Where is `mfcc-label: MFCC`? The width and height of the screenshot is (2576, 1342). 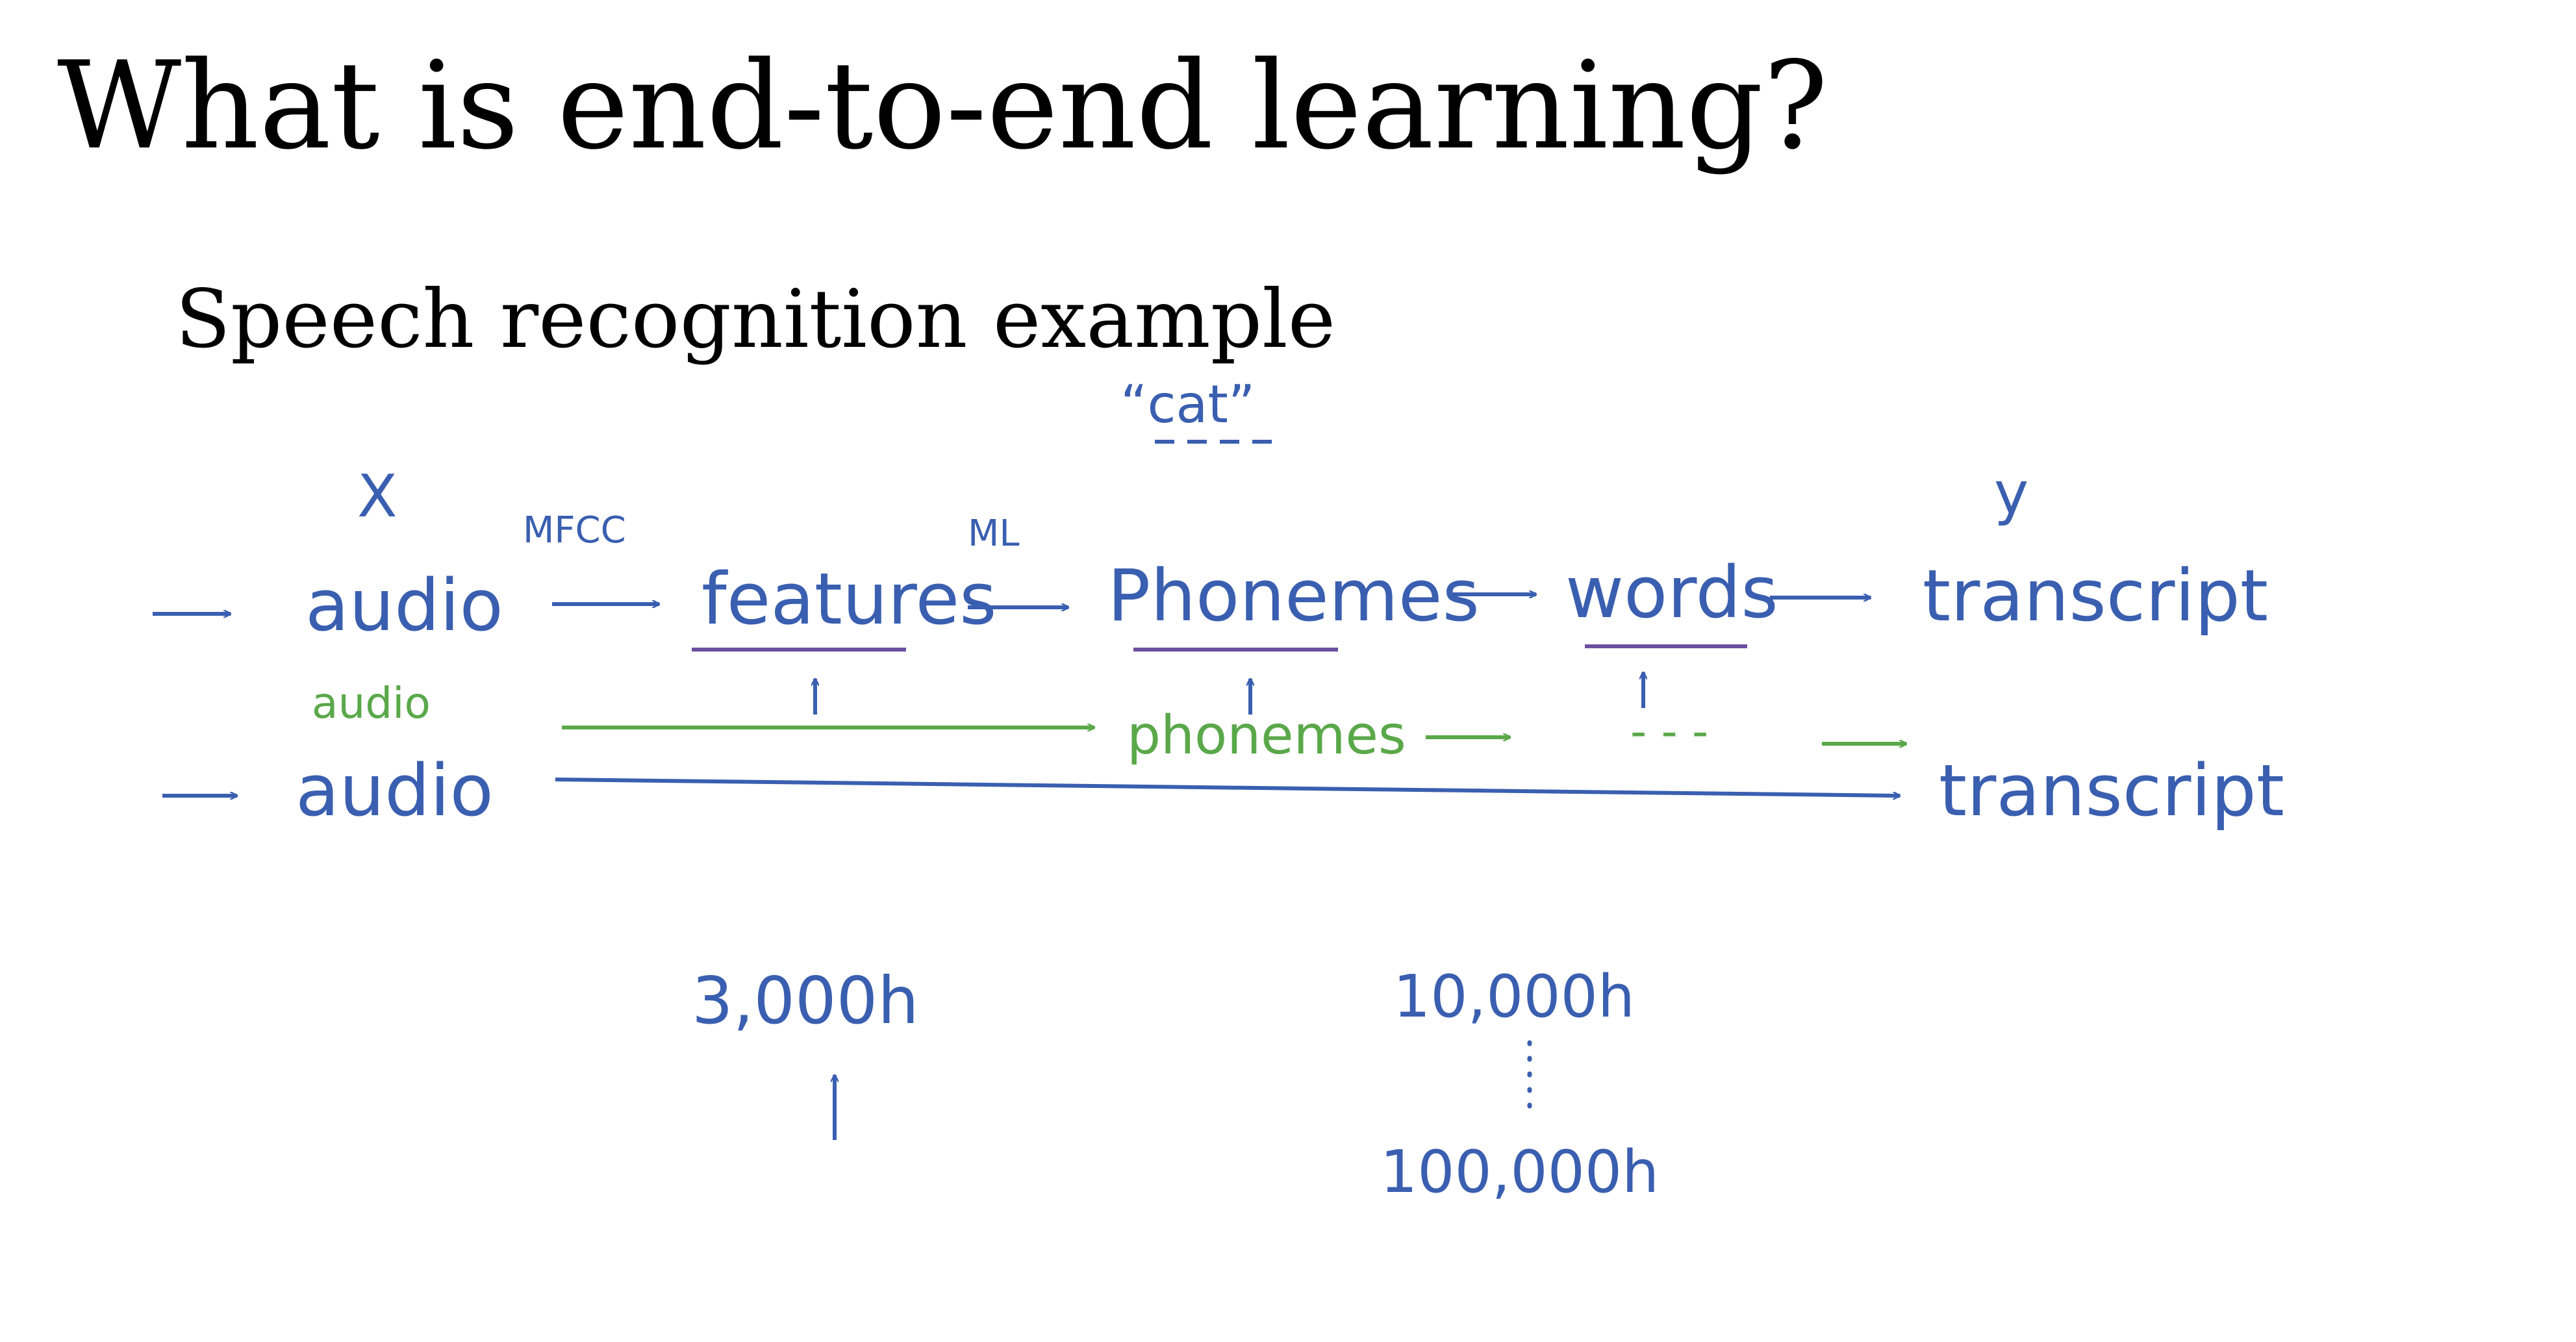 mfcc-label: MFCC is located at coordinates (574, 530).